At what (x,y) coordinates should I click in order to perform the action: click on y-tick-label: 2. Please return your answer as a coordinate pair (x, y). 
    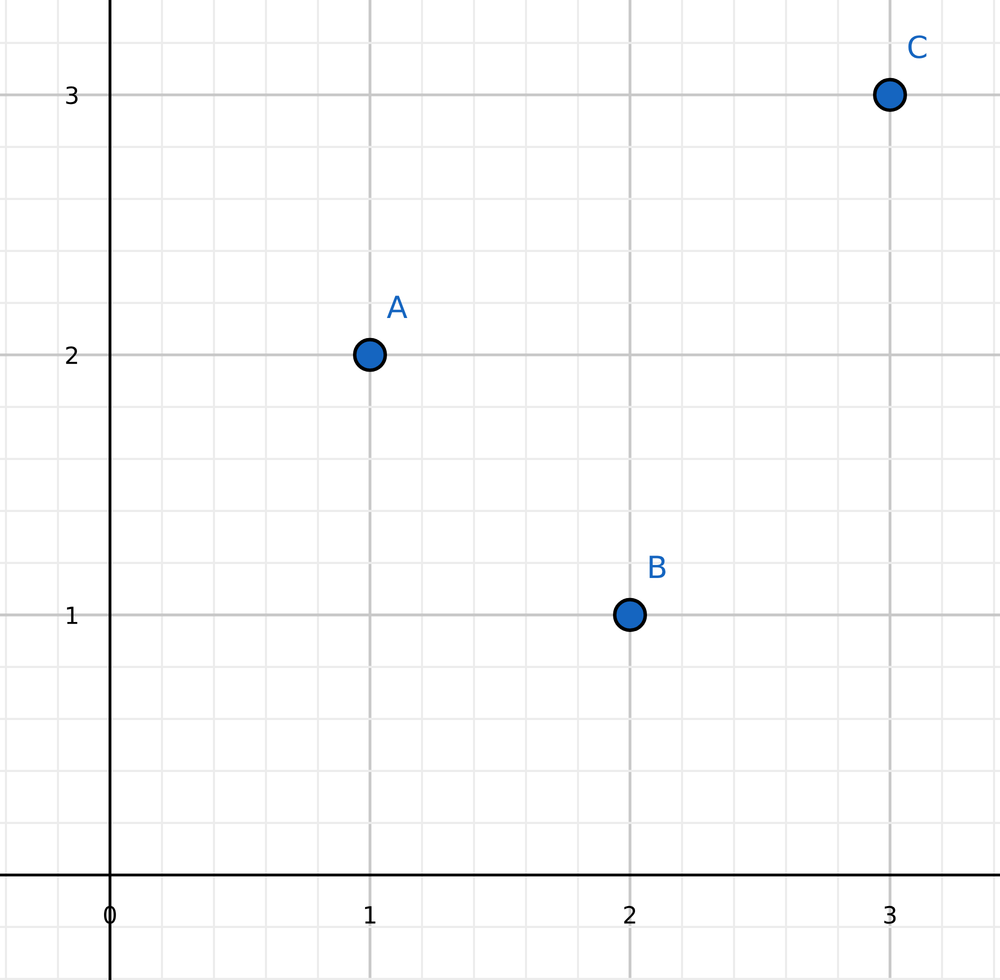
    Looking at the image, I should click on (72, 355).